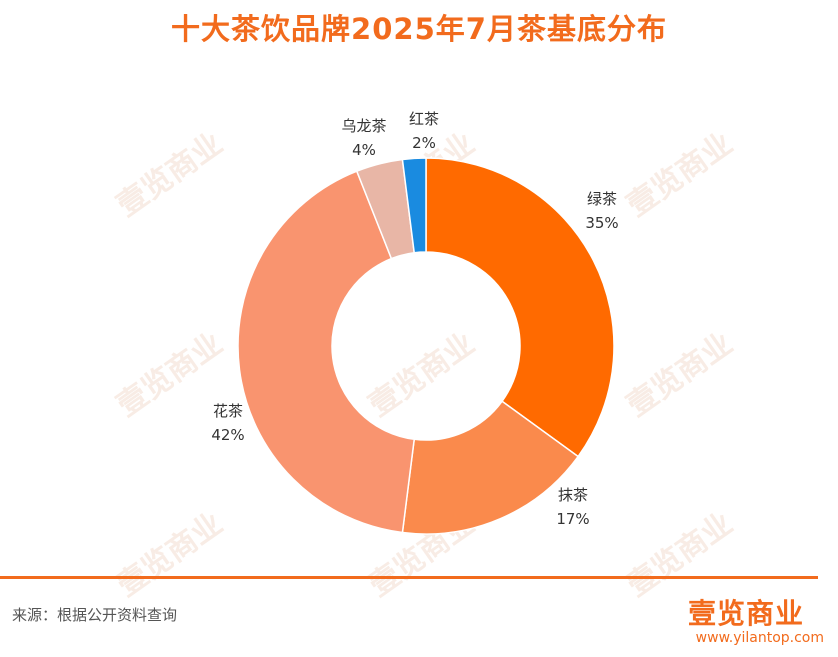 This screenshot has width=838, height=657. Describe the element at coordinates (745, 613) in the screenshot. I see `brand-logo: 壹览商业` at that location.